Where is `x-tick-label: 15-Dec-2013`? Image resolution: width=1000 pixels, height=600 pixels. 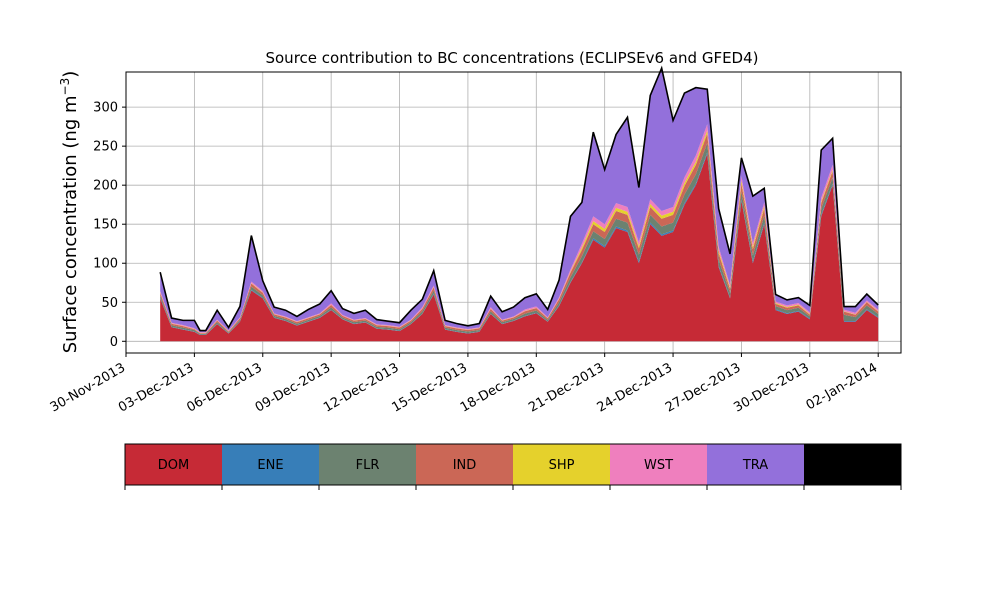
x-tick-label: 15-Dec-2013 is located at coordinates (430, 387).